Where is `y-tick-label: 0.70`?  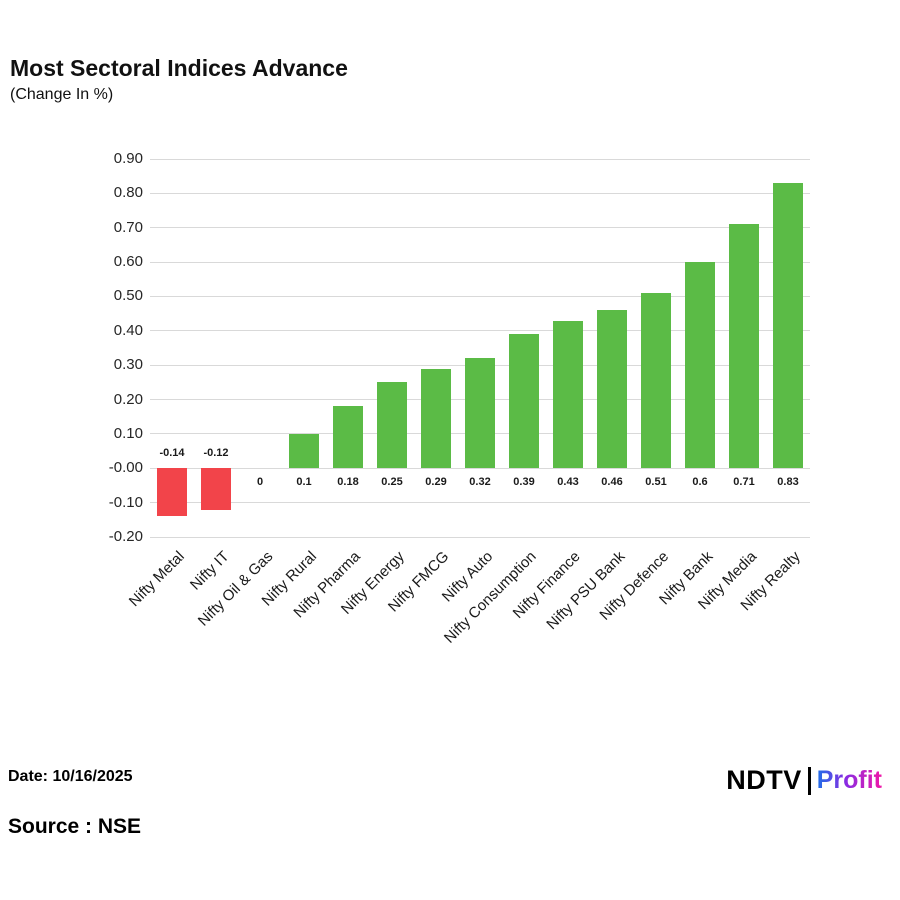
y-tick-label: 0.70 is located at coordinates (128, 227).